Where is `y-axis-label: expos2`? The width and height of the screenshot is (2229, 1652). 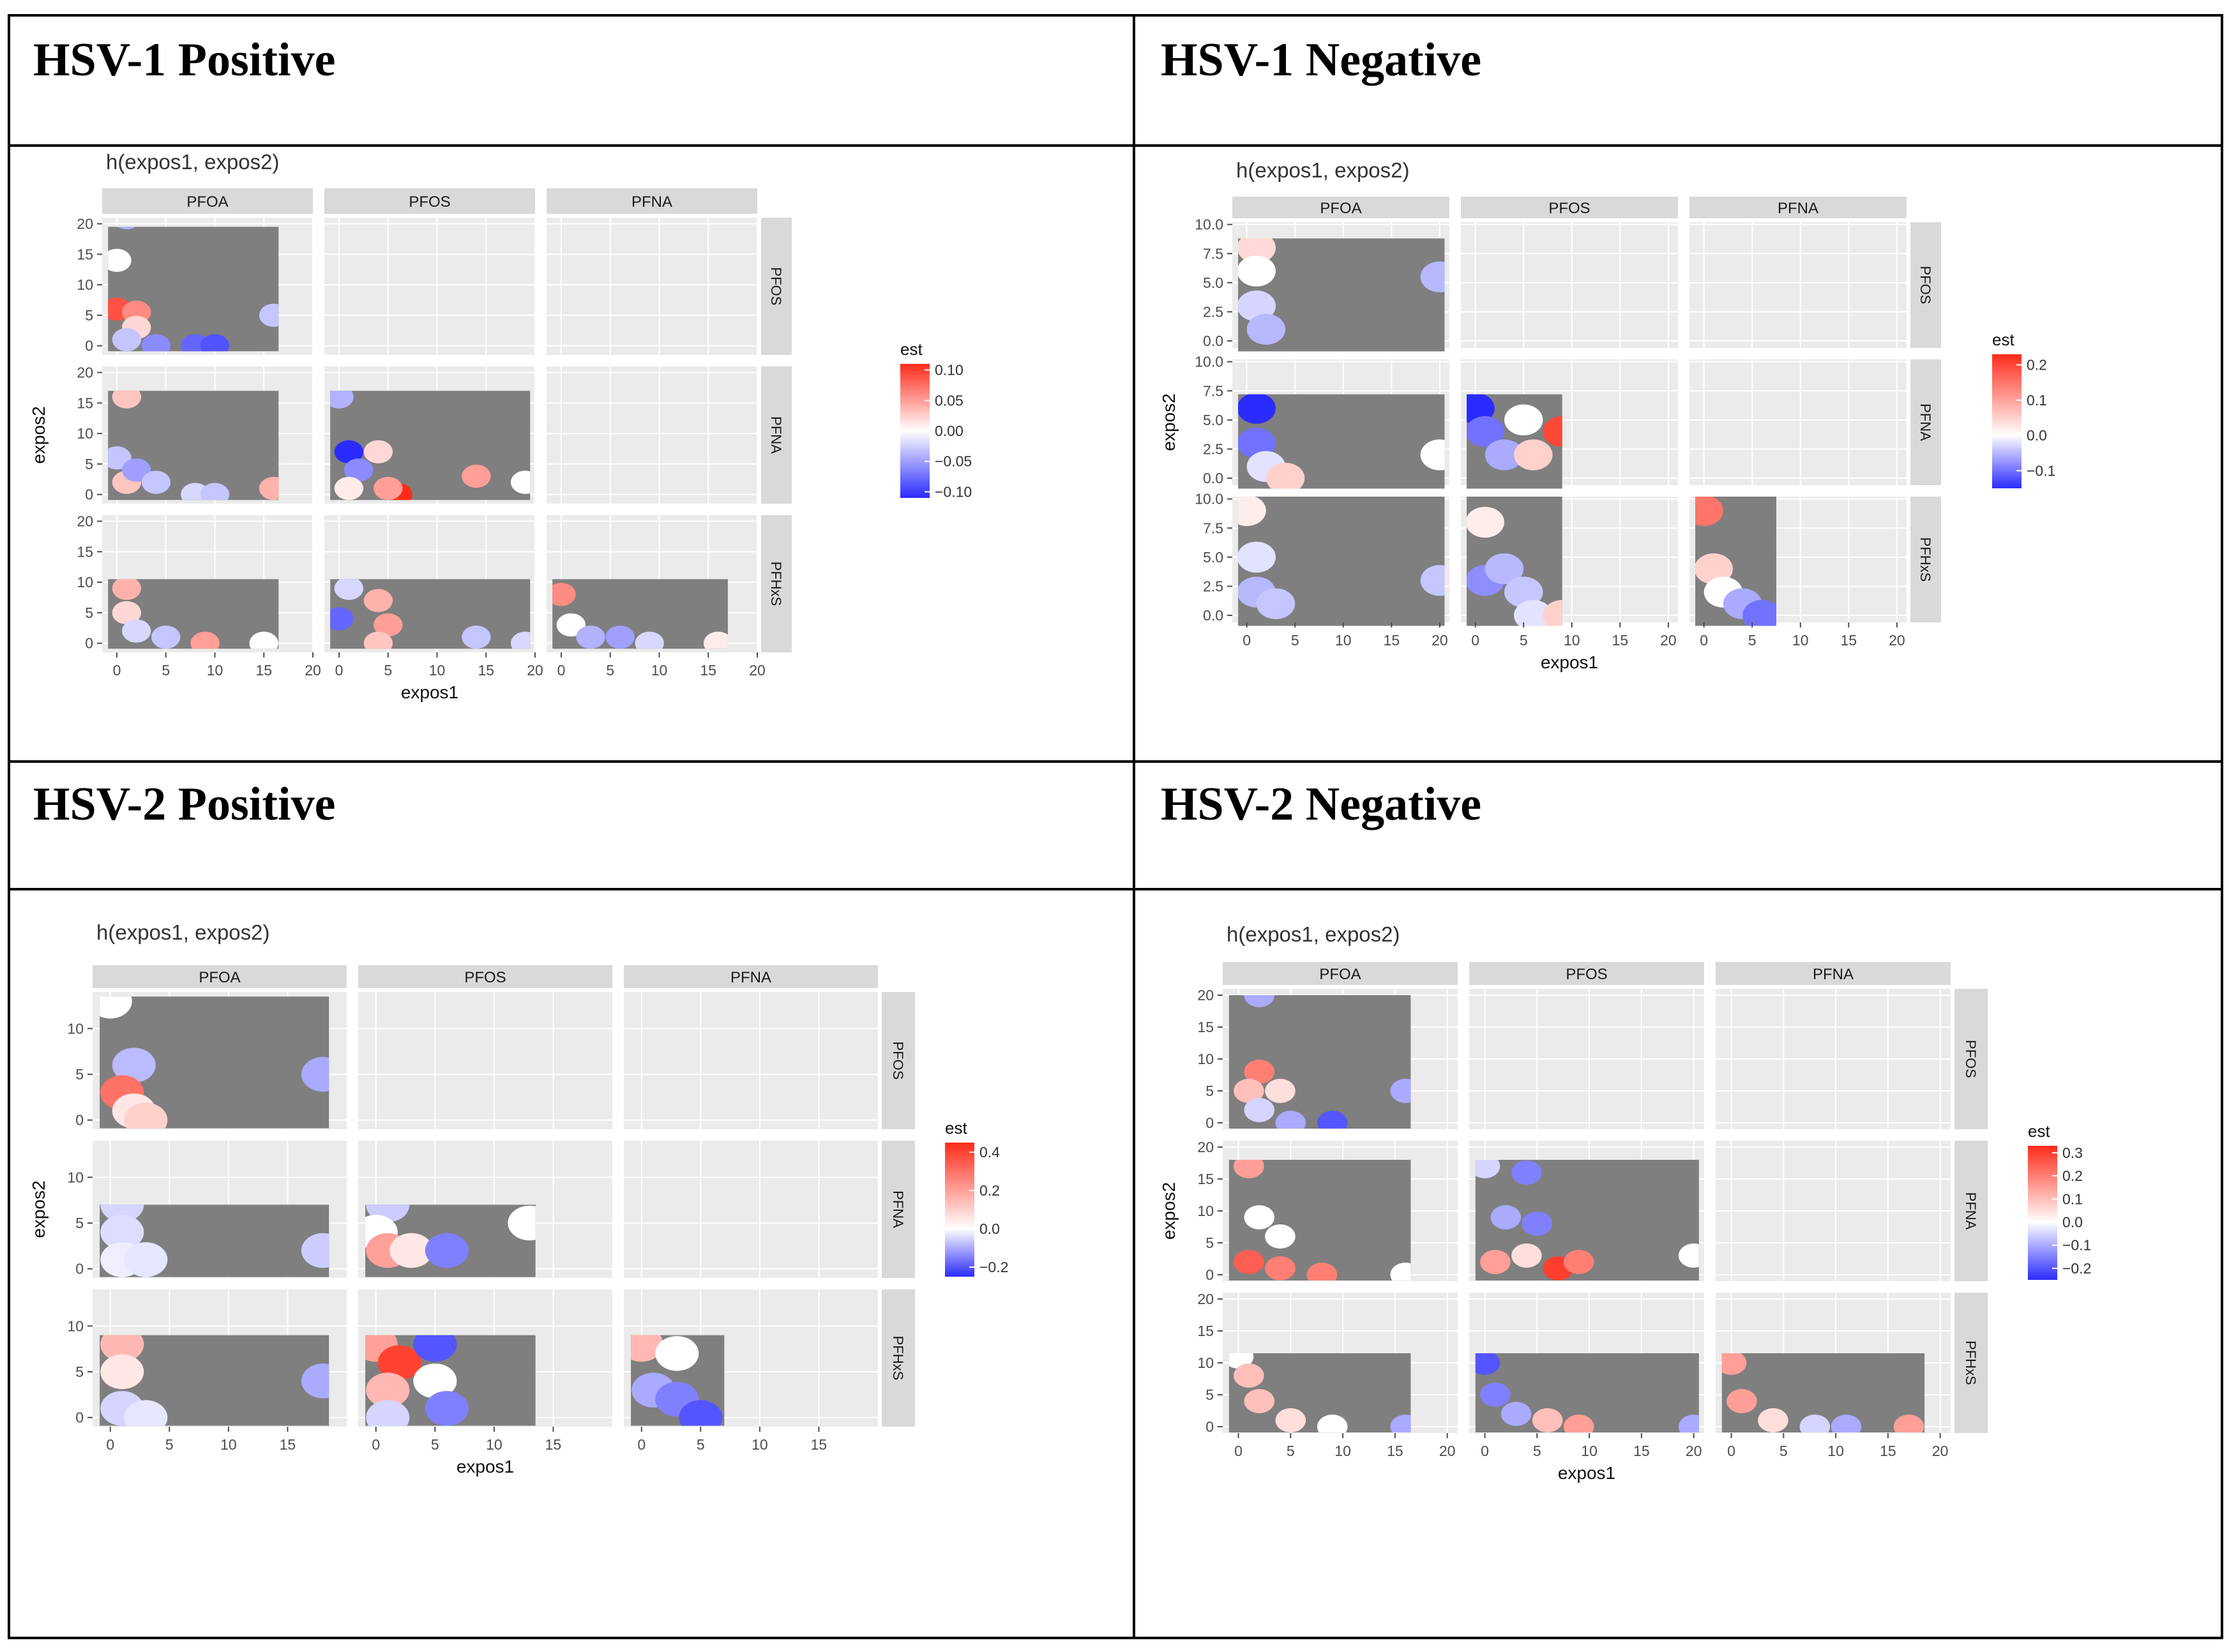
y-axis-label: expos2 is located at coordinates (1169, 422).